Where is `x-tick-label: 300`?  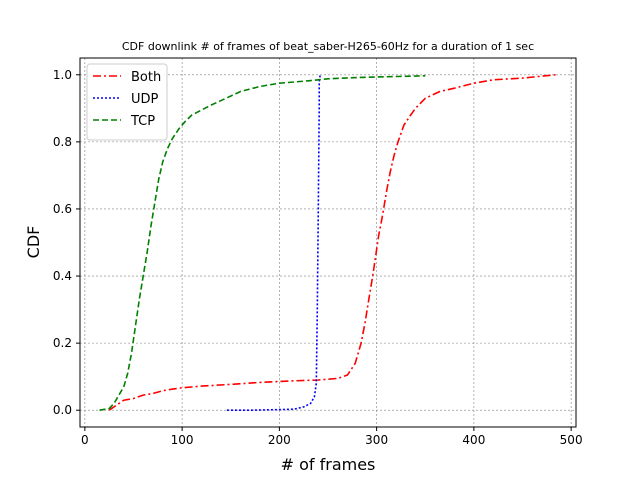 x-tick-label: 300 is located at coordinates (376, 440).